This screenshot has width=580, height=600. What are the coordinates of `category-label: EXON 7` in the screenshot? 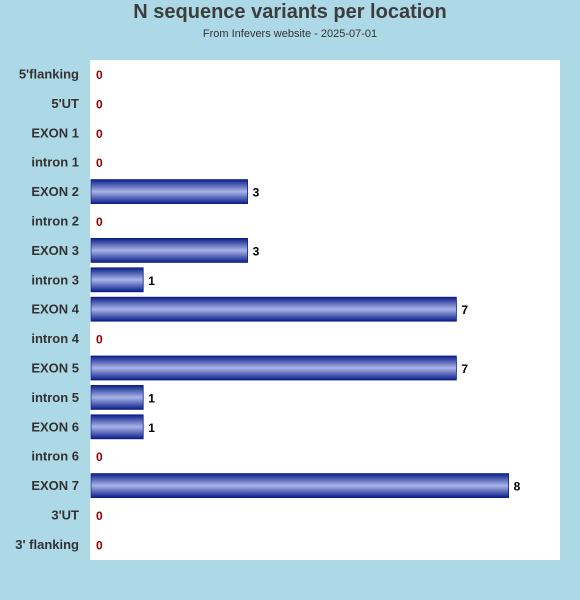 It's located at (55, 485).